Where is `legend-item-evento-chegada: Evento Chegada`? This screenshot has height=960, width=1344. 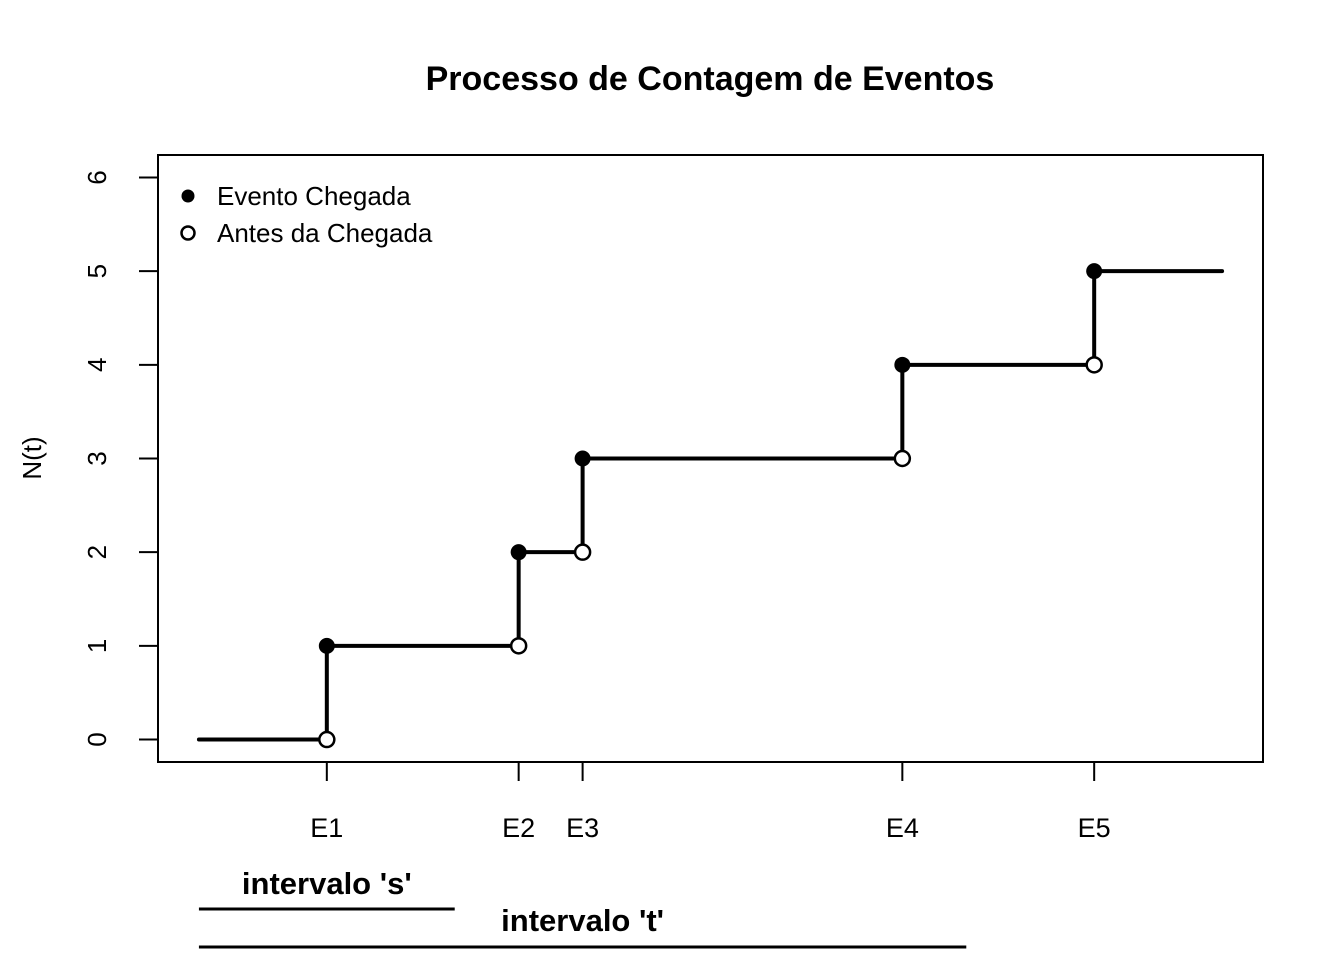 legend-item-evento-chegada: Evento Chegada is located at coordinates (314, 196).